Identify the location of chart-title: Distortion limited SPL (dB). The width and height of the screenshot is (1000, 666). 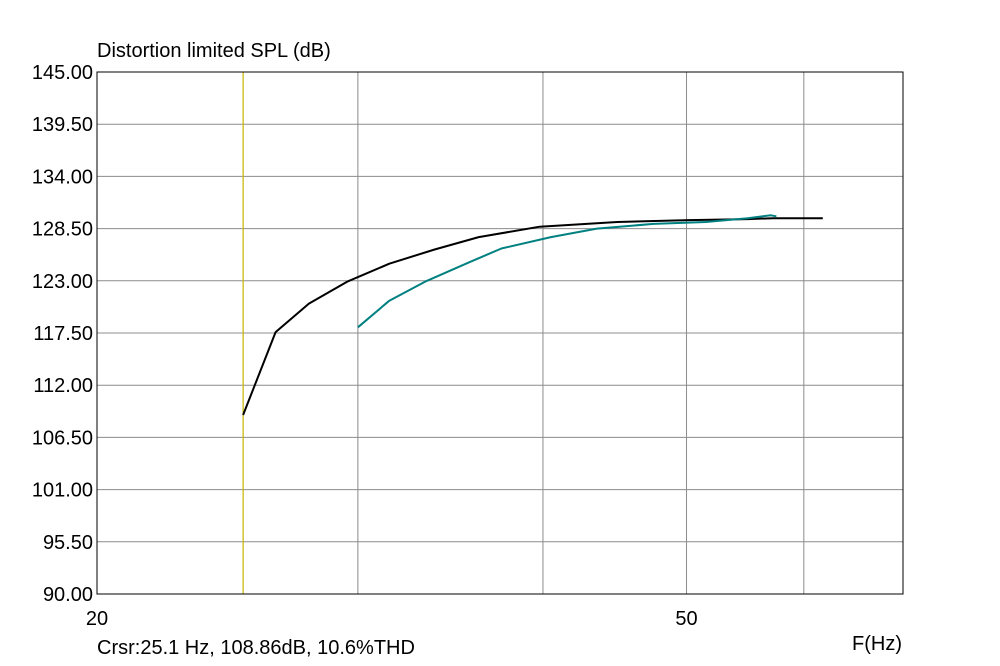
(214, 51).